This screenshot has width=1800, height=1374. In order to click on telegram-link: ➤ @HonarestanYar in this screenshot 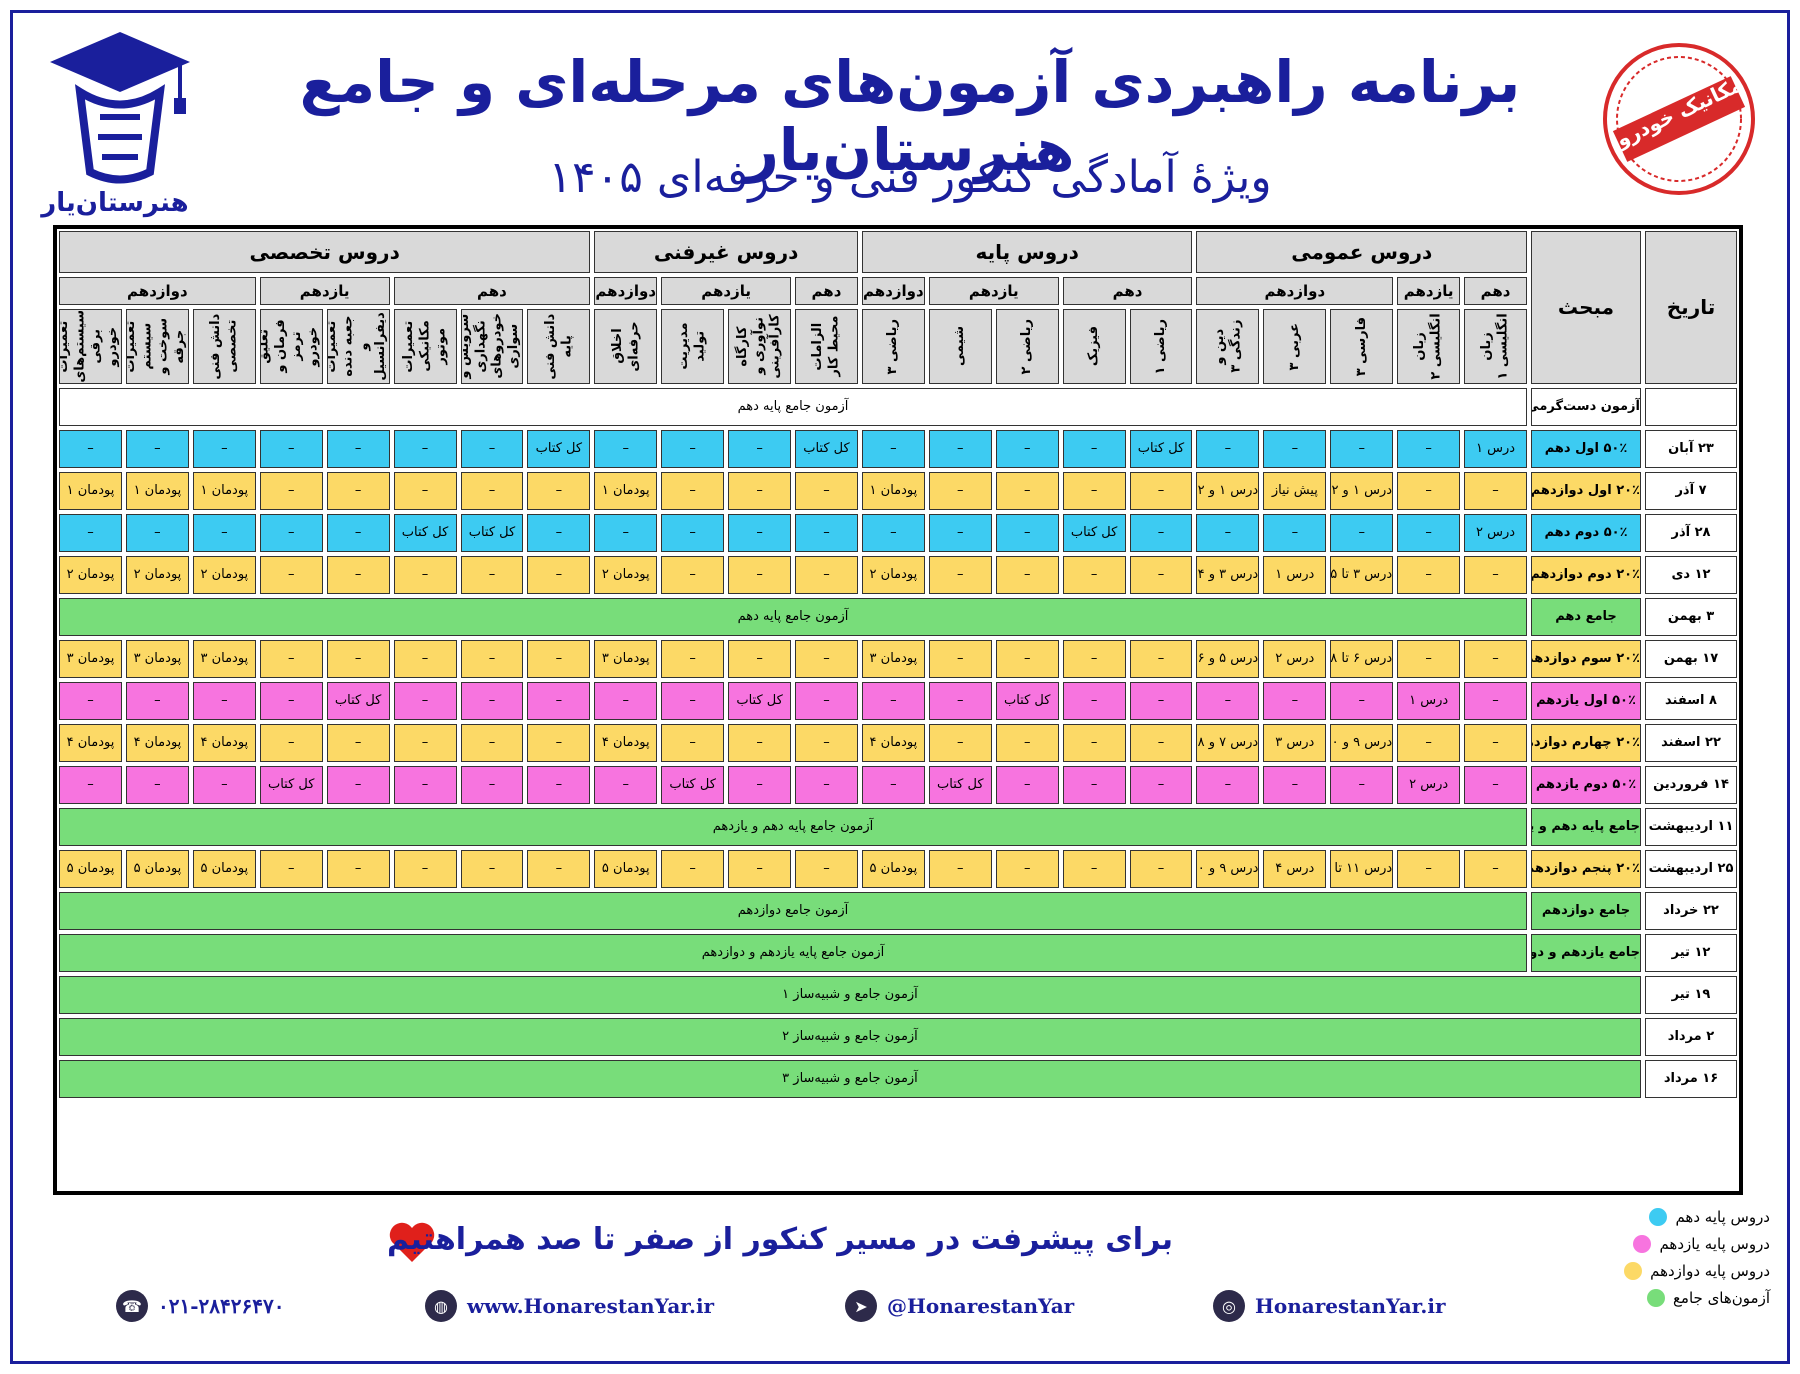, I will do `click(959, 1306)`.